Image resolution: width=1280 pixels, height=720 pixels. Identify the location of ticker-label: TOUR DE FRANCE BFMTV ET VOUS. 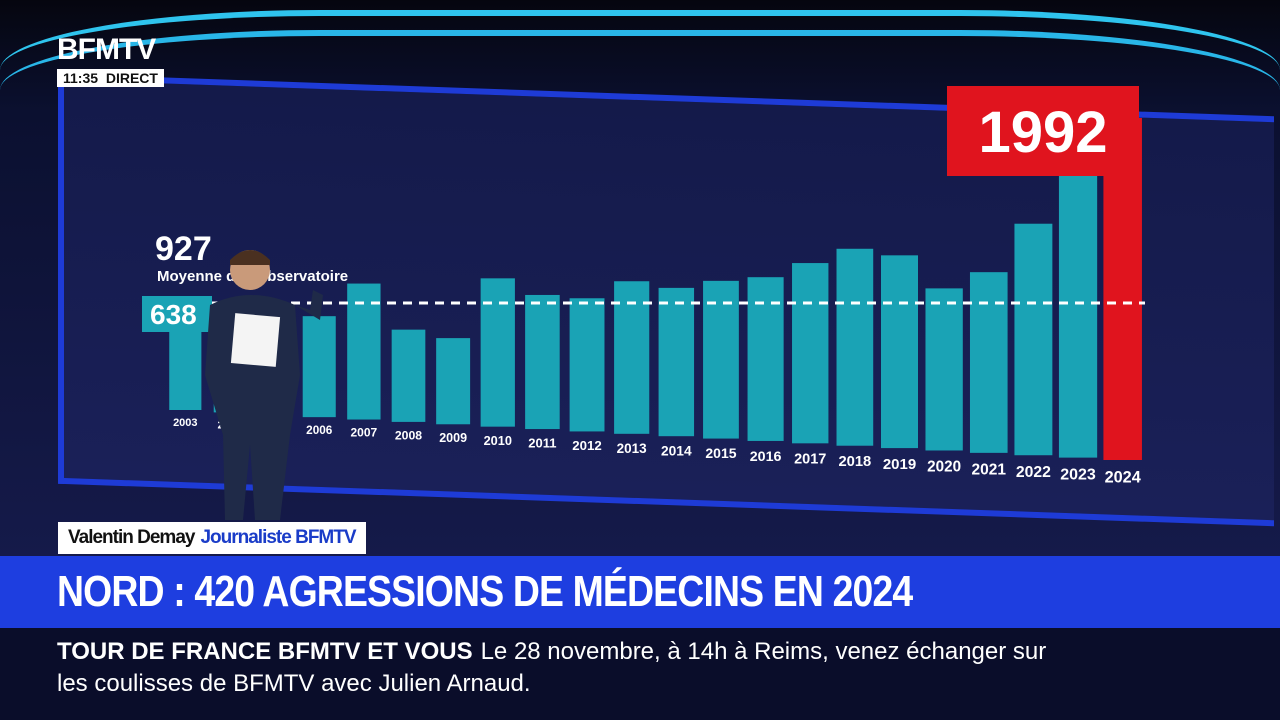
(265, 651).